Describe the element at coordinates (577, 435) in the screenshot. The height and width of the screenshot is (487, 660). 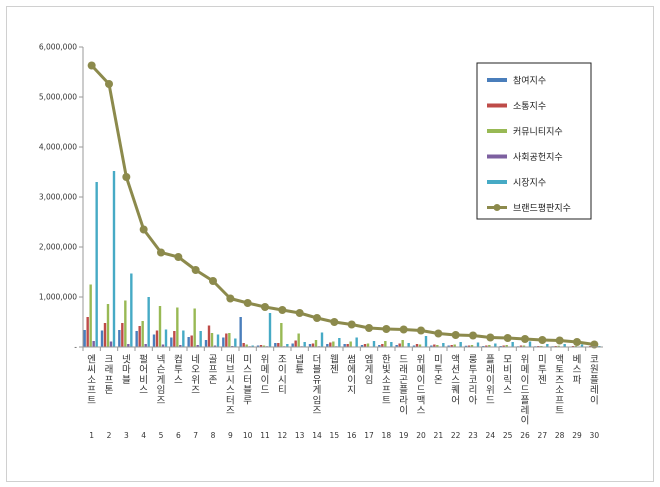
I see `x-rank-number: 29` at that location.